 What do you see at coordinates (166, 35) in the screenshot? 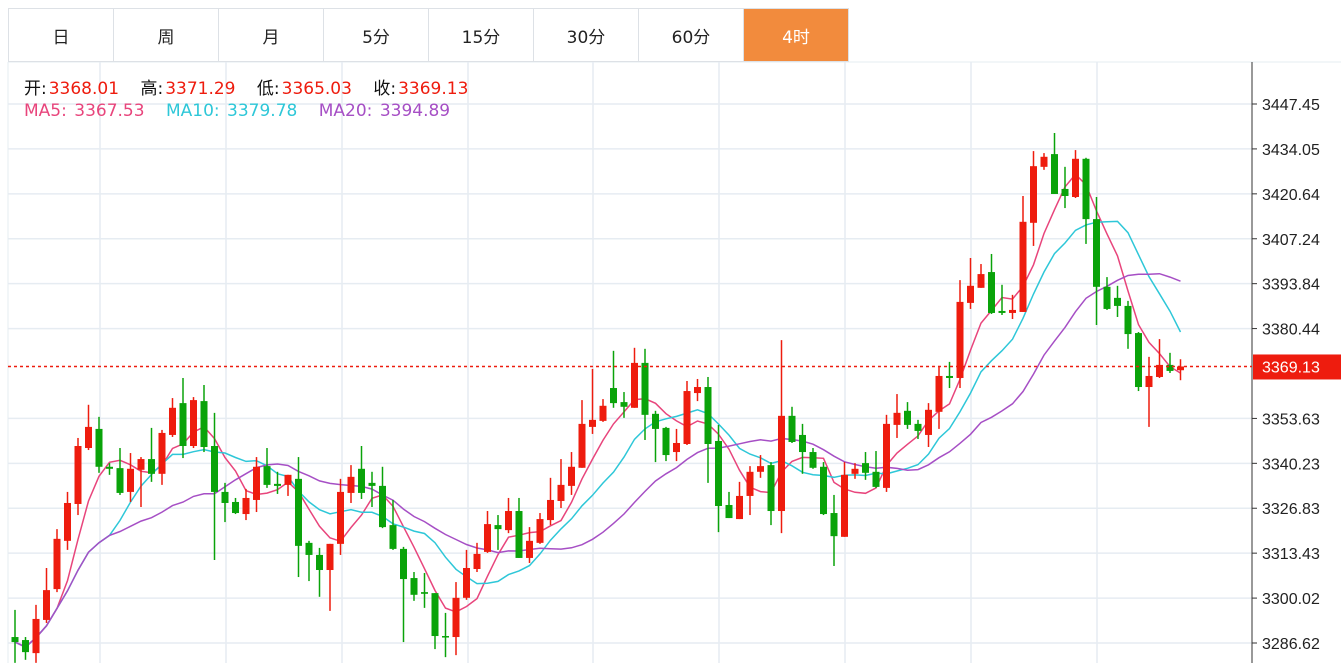
I see `tab-week: 周` at bounding box center [166, 35].